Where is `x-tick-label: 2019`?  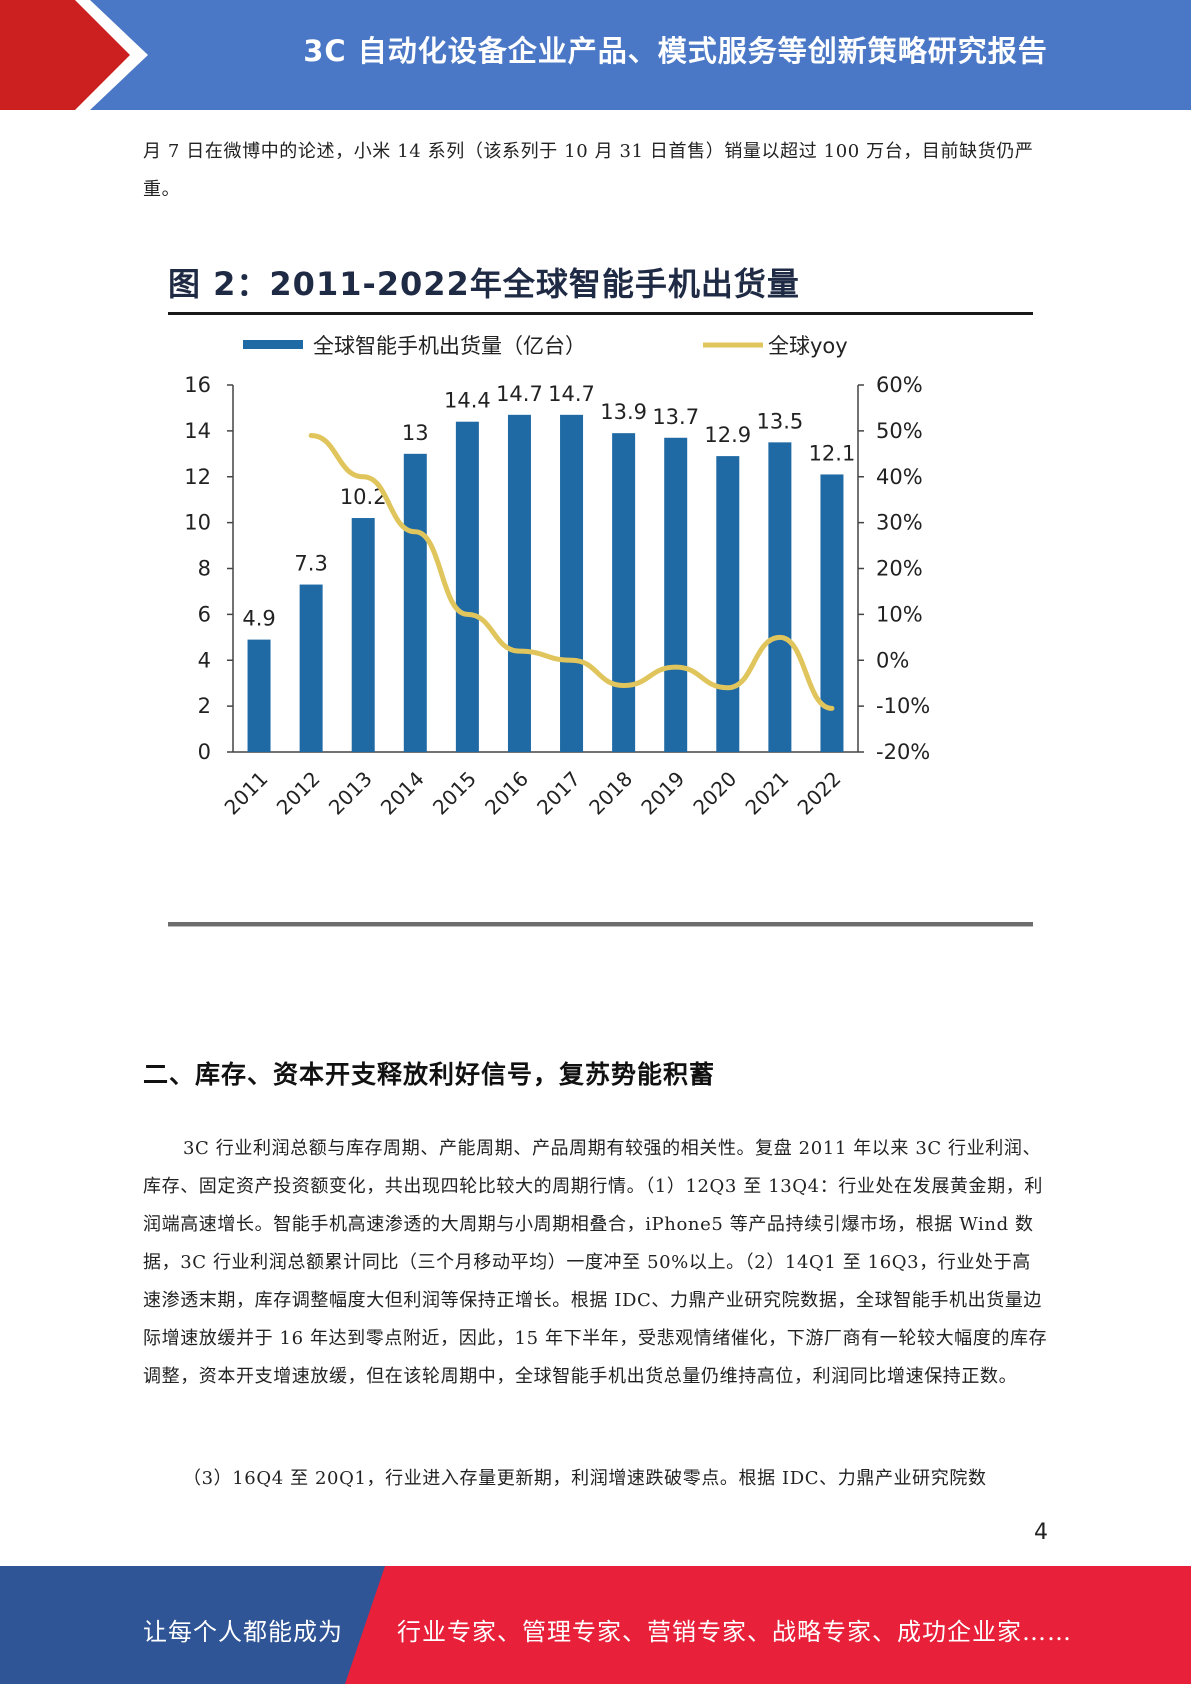
x-tick-label: 2019 is located at coordinates (662, 793).